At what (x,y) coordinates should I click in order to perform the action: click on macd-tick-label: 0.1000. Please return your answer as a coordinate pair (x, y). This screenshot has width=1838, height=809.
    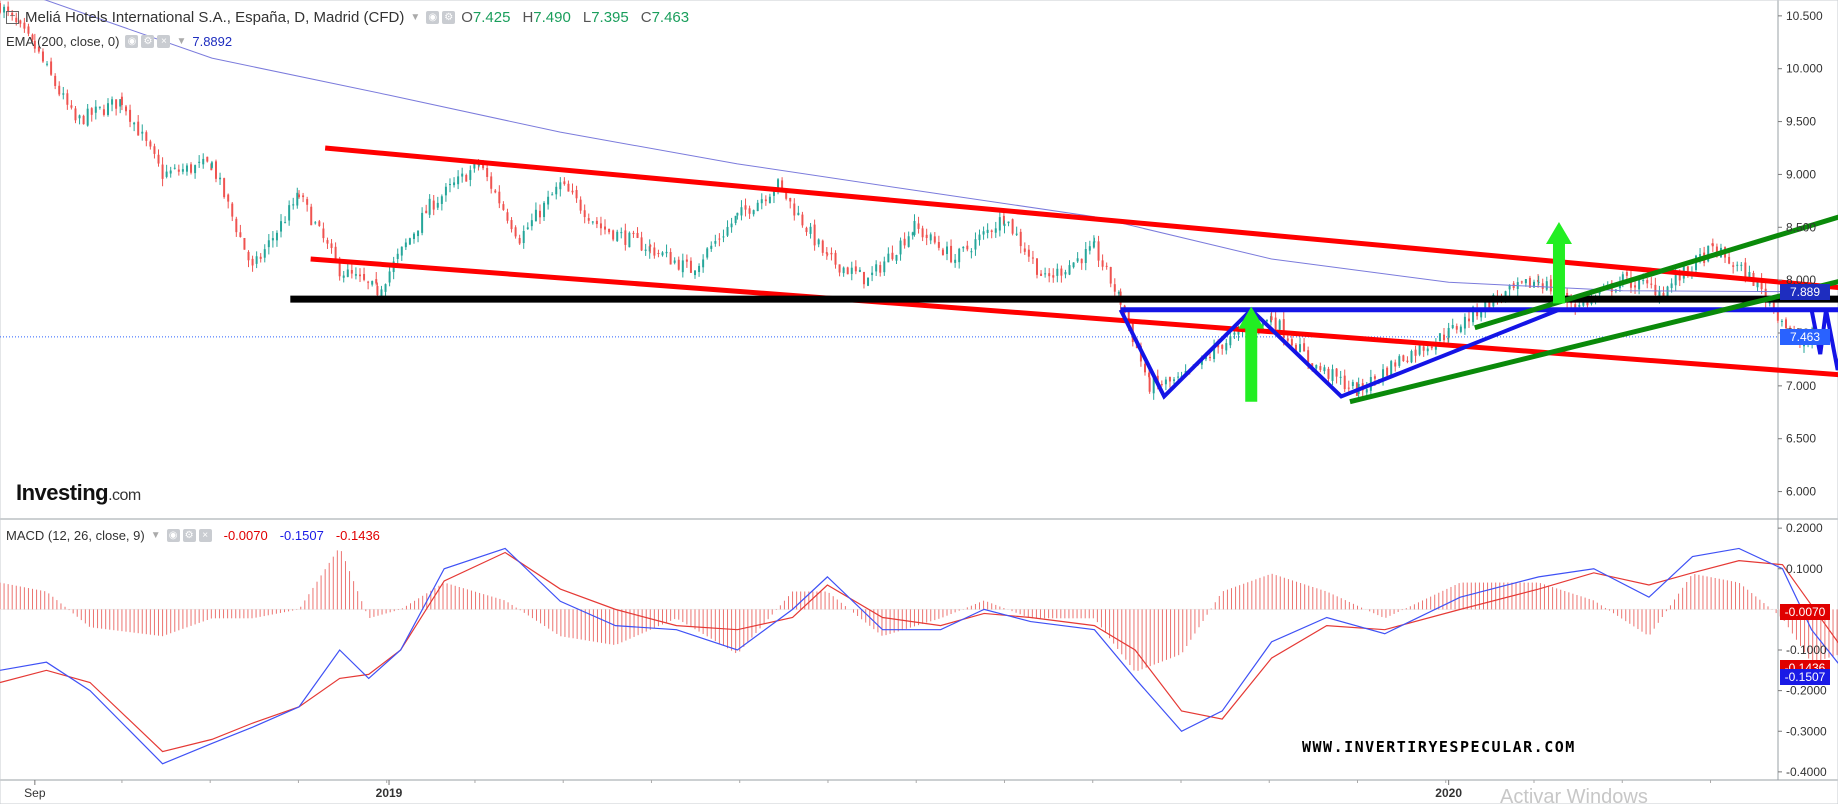
    Looking at the image, I should click on (1804, 569).